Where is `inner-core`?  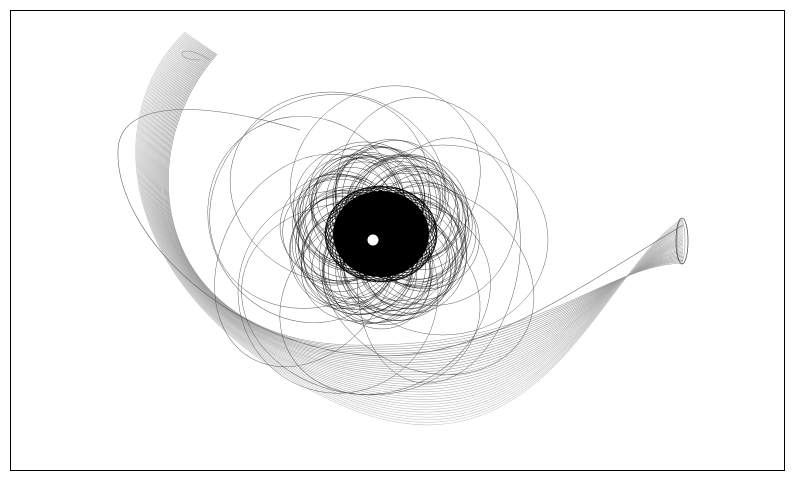 inner-core is located at coordinates (381, 234).